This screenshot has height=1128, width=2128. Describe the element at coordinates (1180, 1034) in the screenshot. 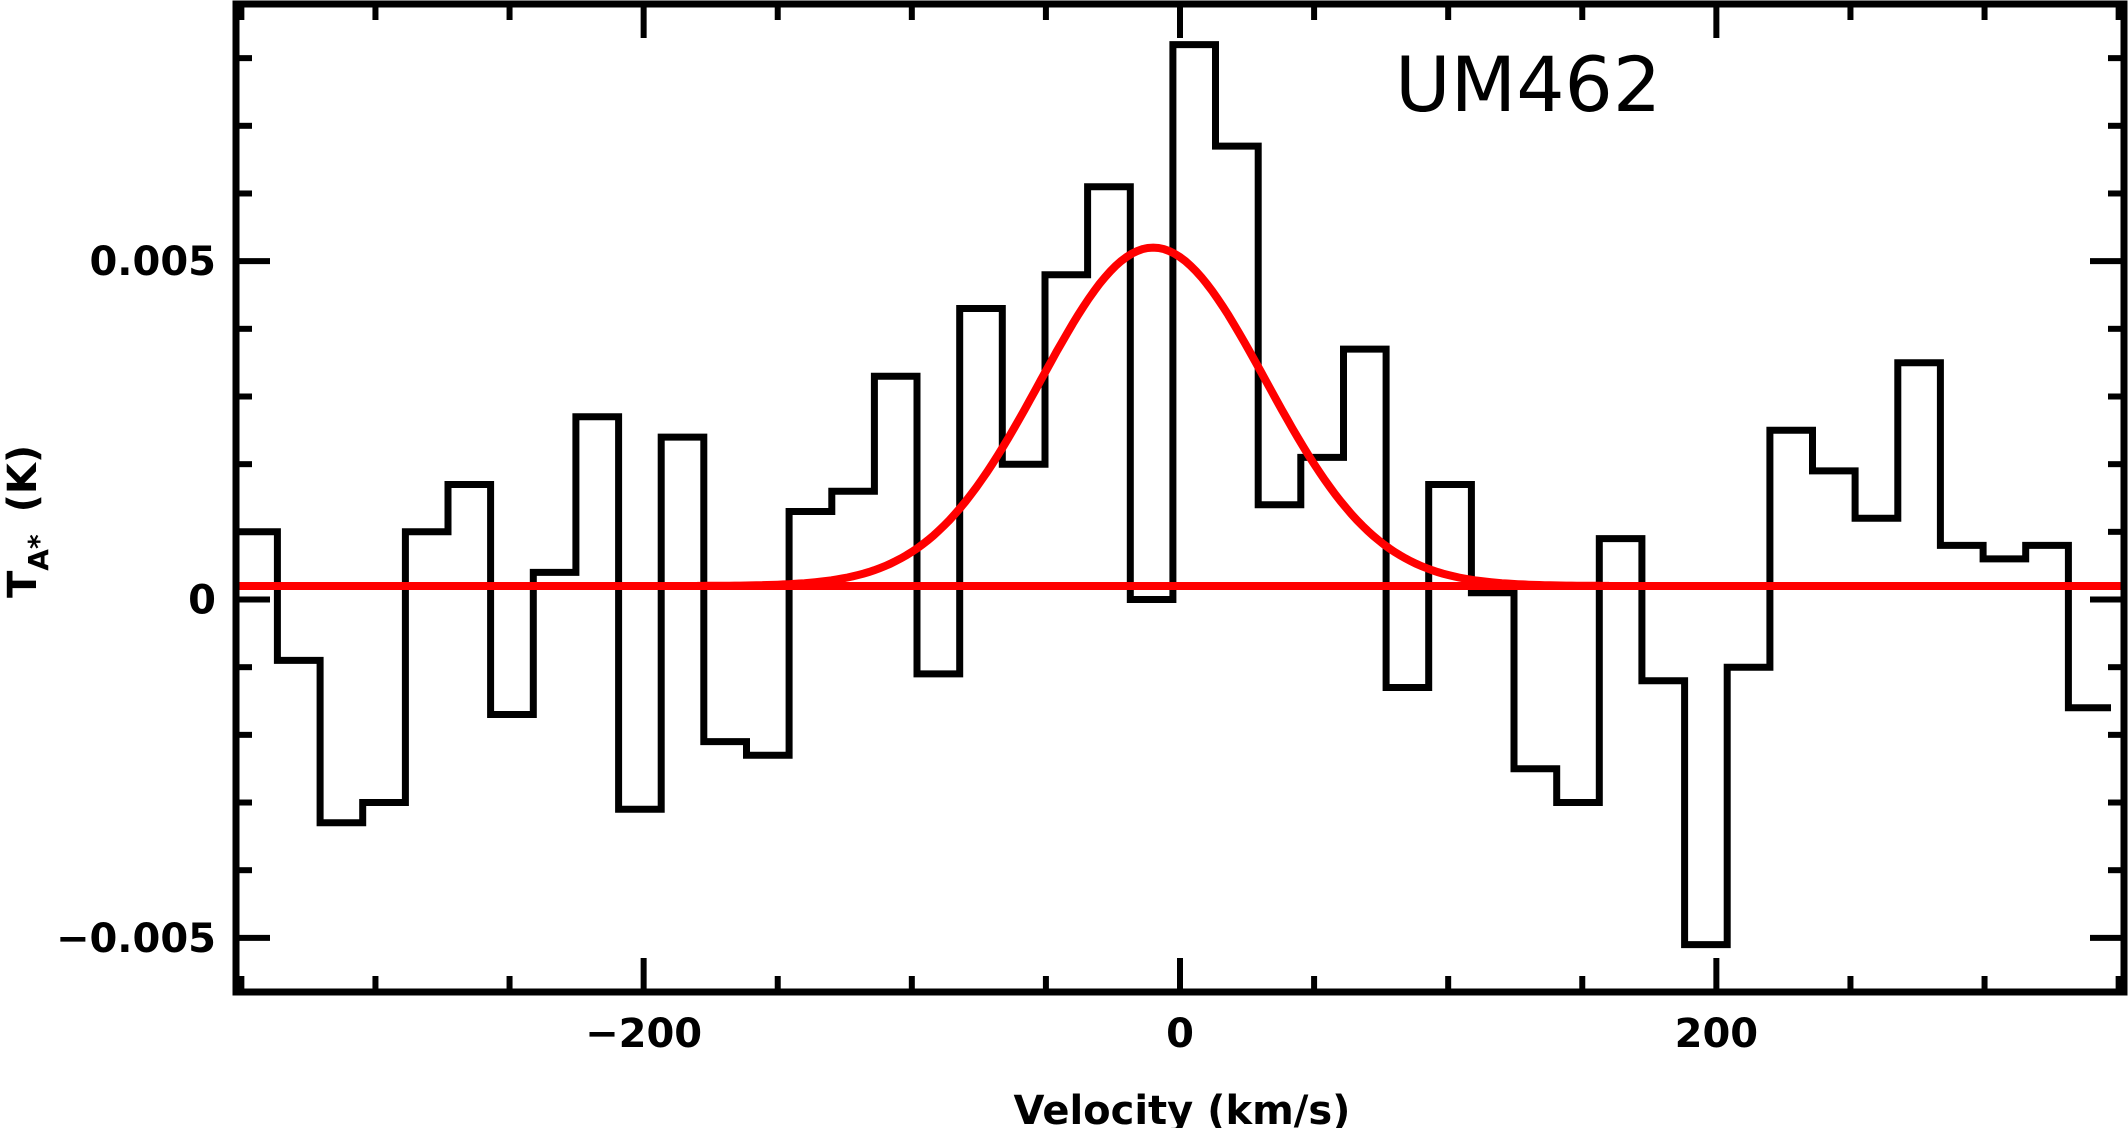

I see `x-tick-label: 0` at that location.